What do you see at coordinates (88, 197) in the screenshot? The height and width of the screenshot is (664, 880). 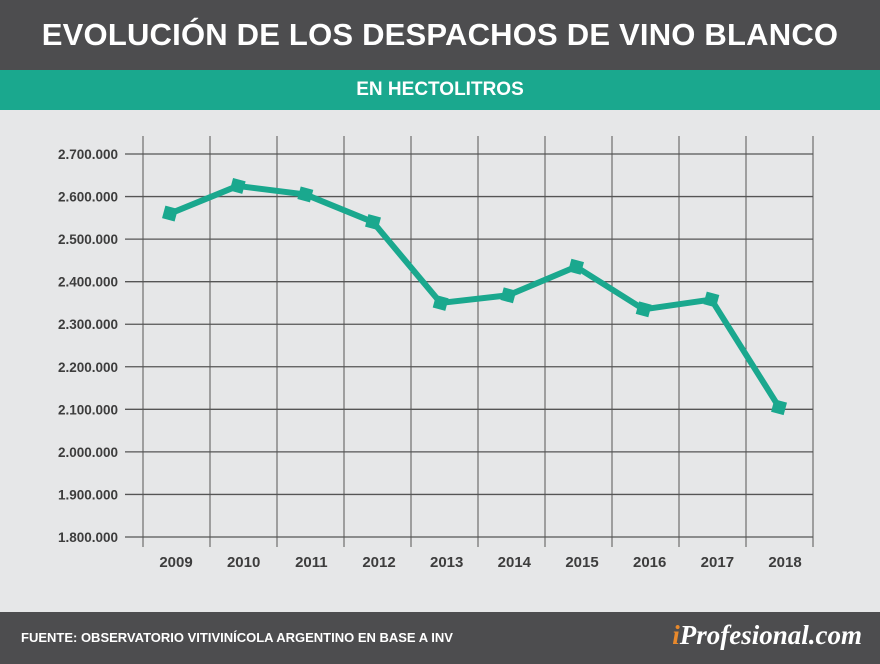 I see `y-tick-label: 2.600.000` at bounding box center [88, 197].